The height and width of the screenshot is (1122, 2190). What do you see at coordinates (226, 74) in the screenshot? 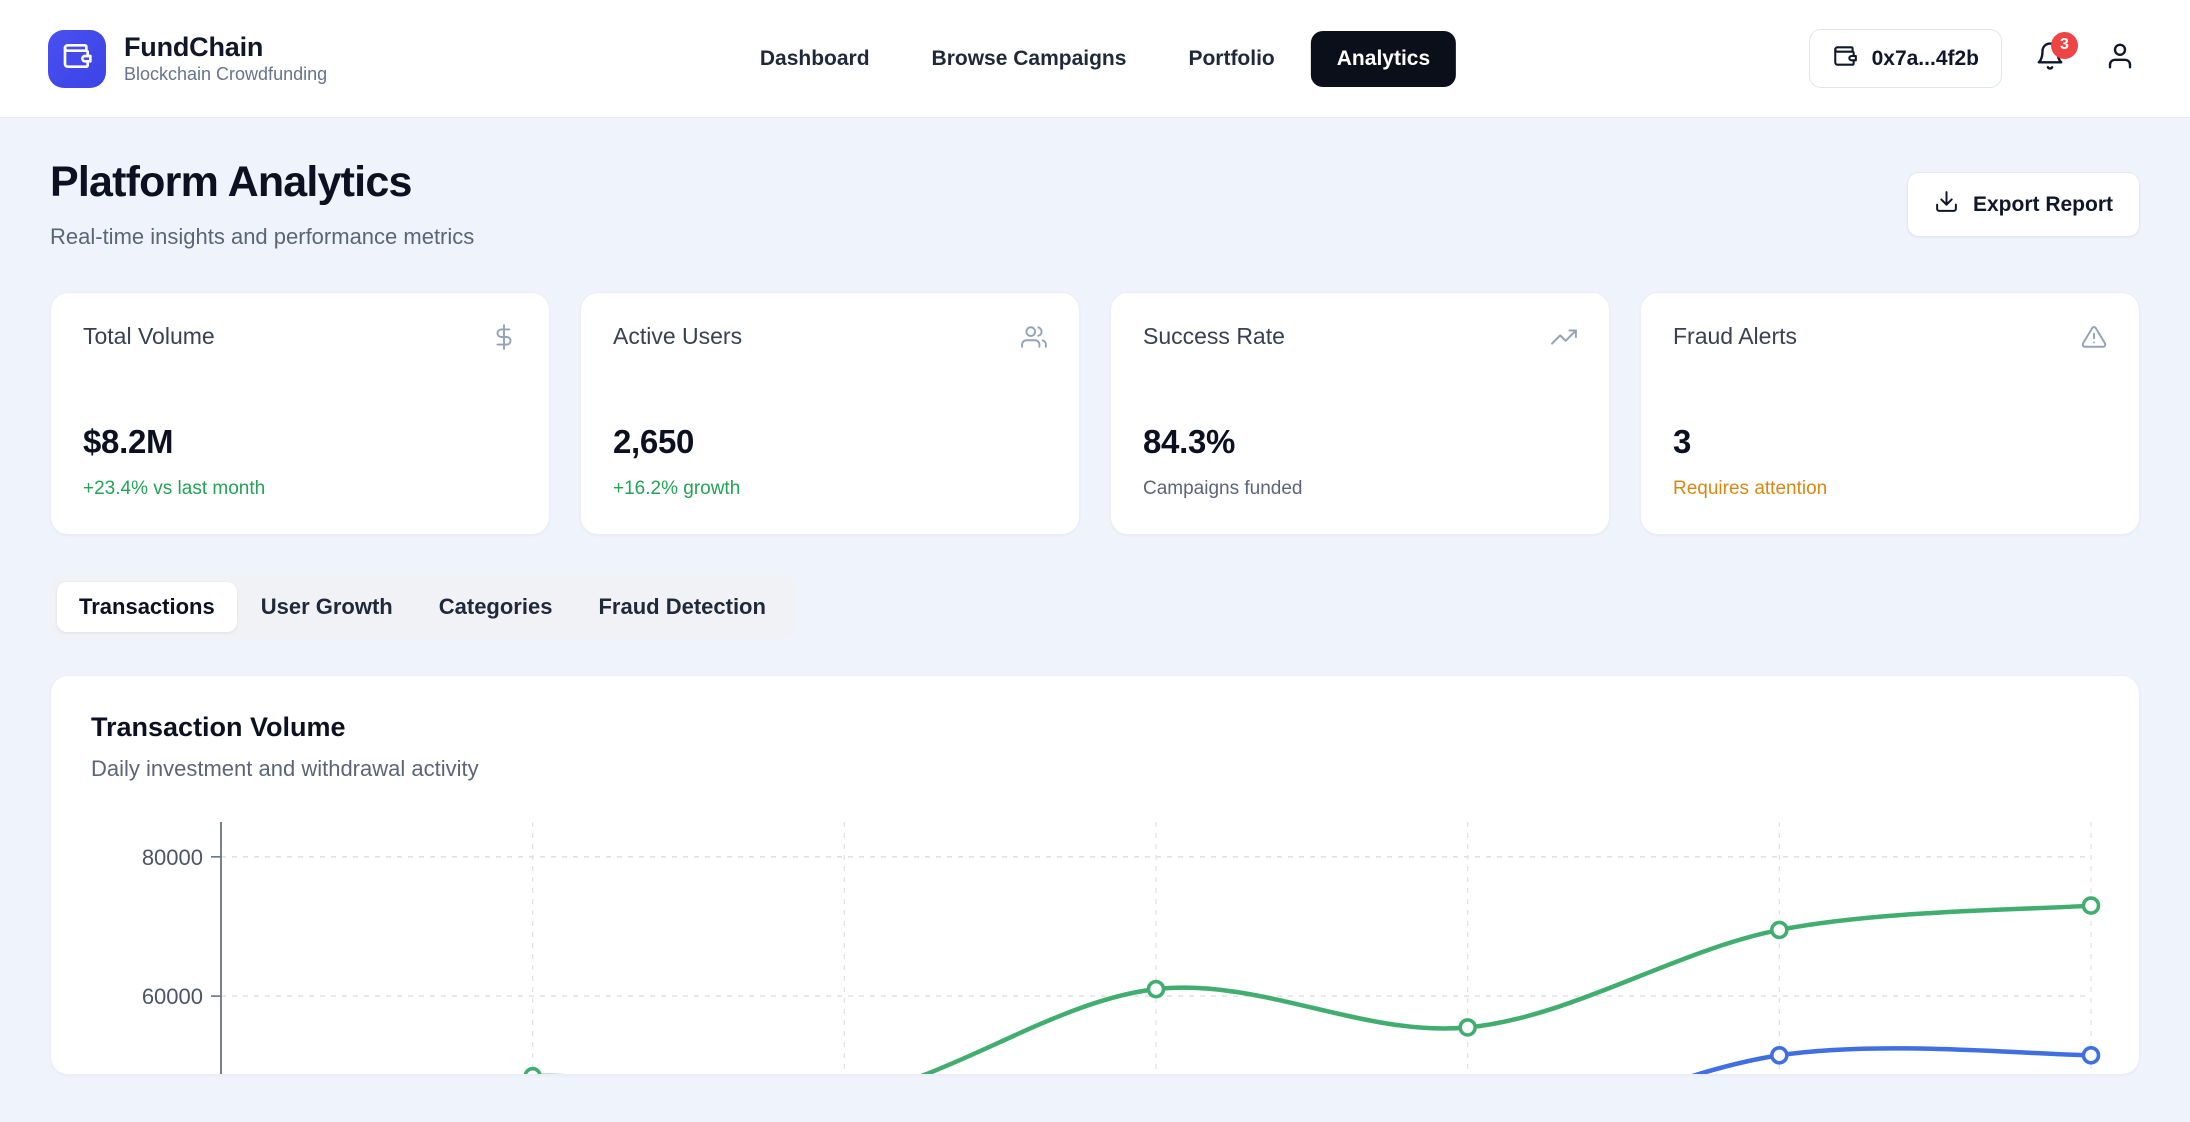
I see `brand-tagline: Blockchain Crowdfunding` at bounding box center [226, 74].